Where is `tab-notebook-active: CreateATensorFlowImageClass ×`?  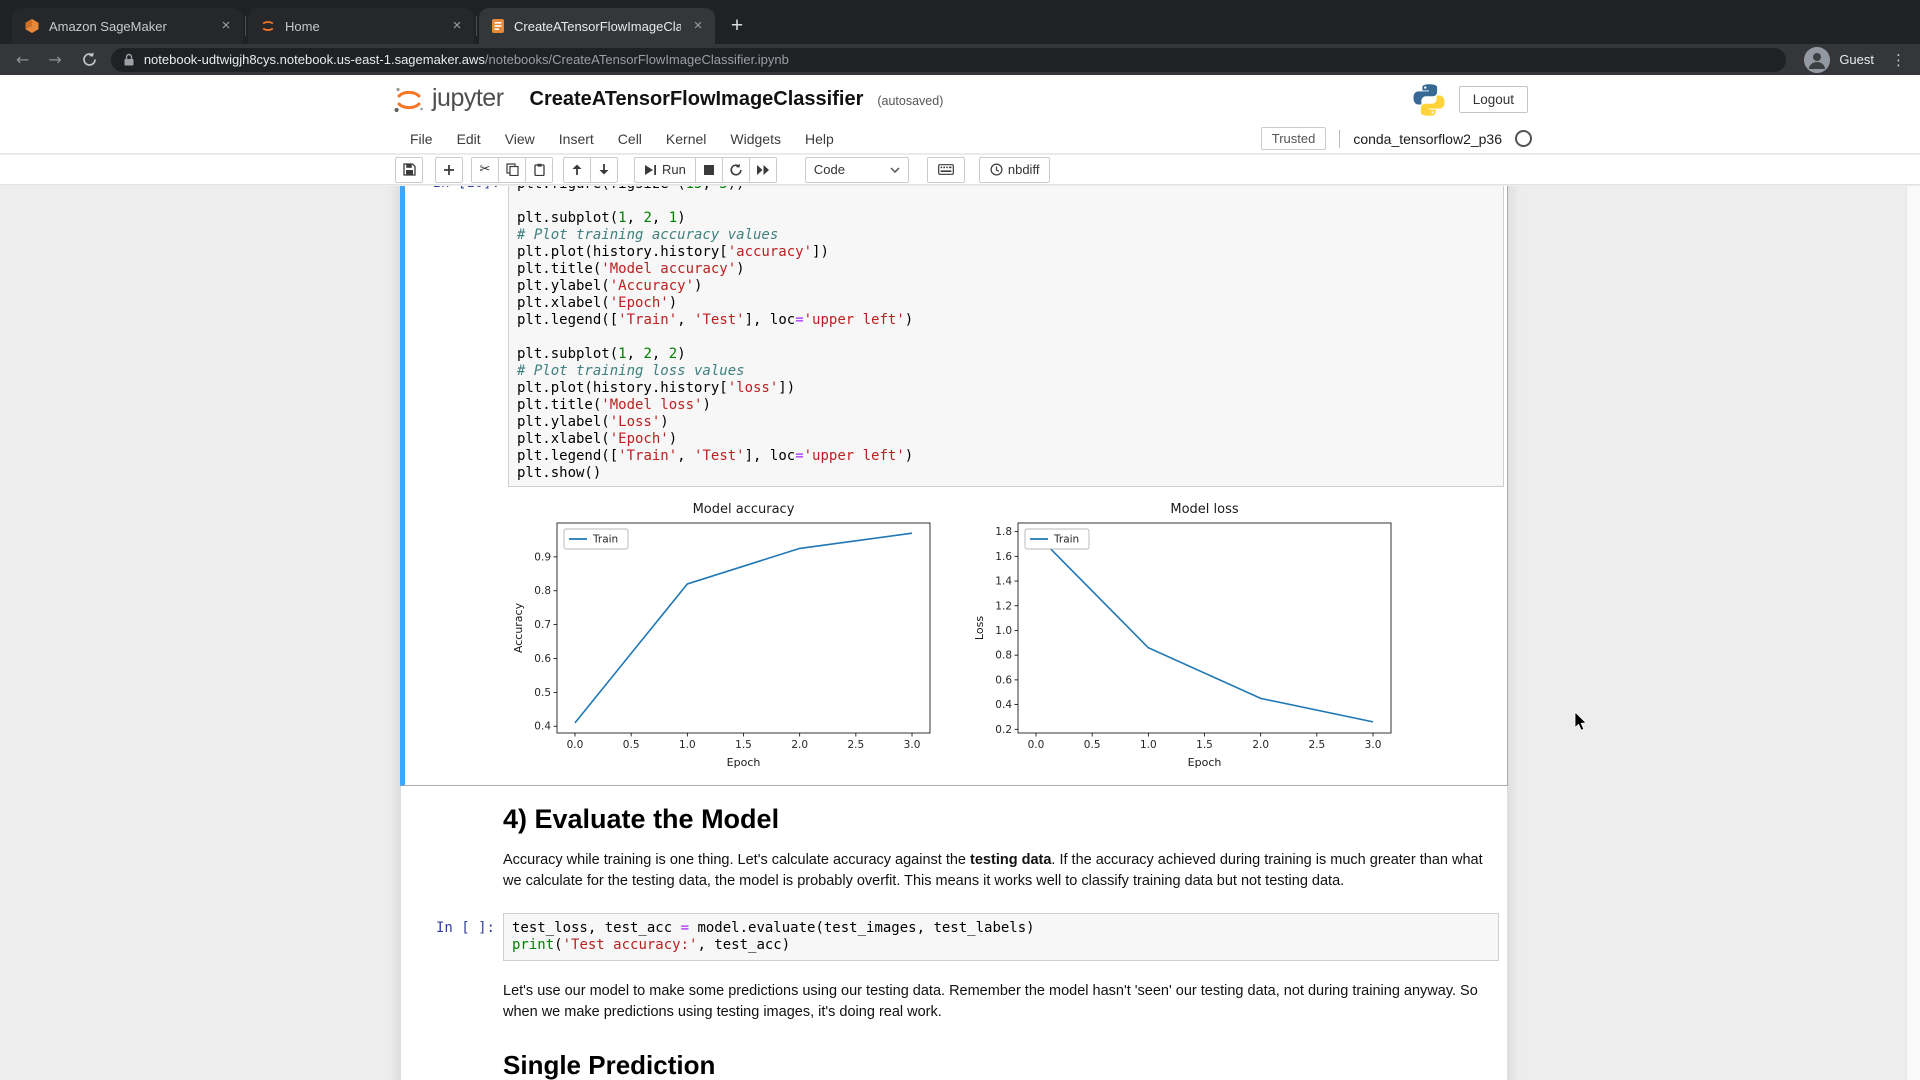
tab-notebook-active: CreateATensorFlowImageClass × is located at coordinates (597, 26).